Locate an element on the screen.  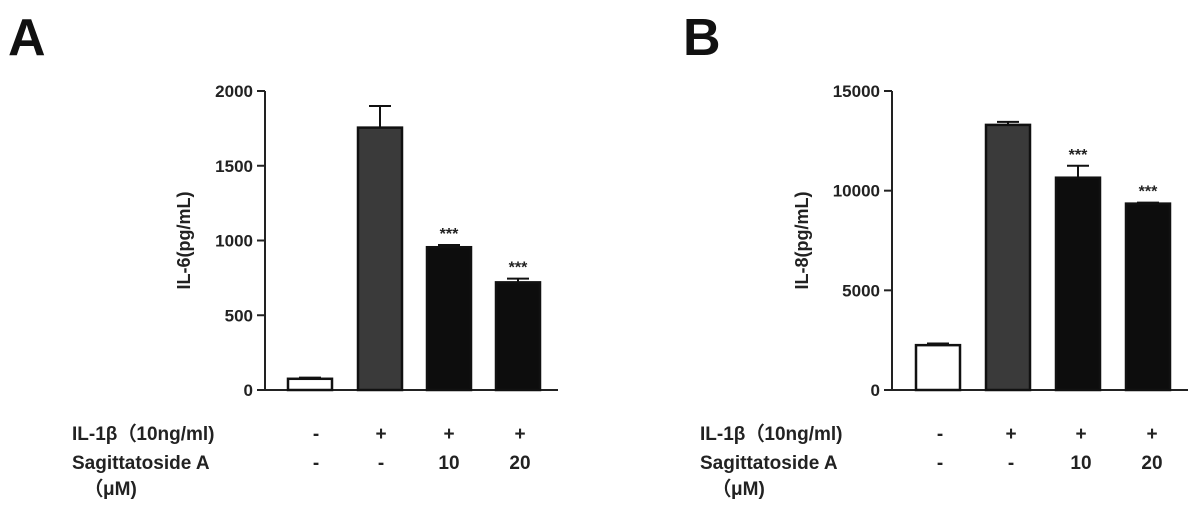
y-axis-title: IL-8(pg/mL) is located at coordinates (802, 241).